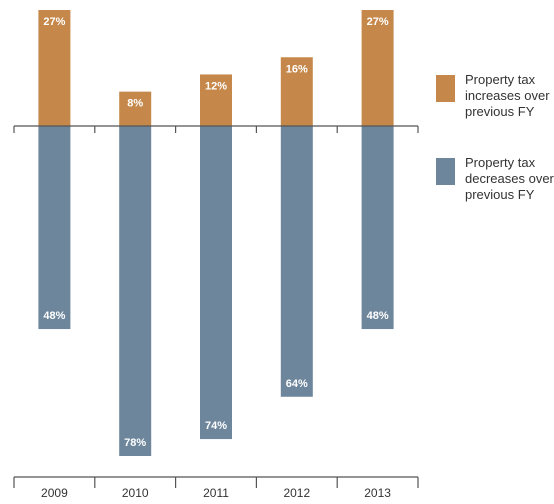 This screenshot has height=504, width=554. I want to click on value-label-decrease-2012: 64%, so click(297, 384).